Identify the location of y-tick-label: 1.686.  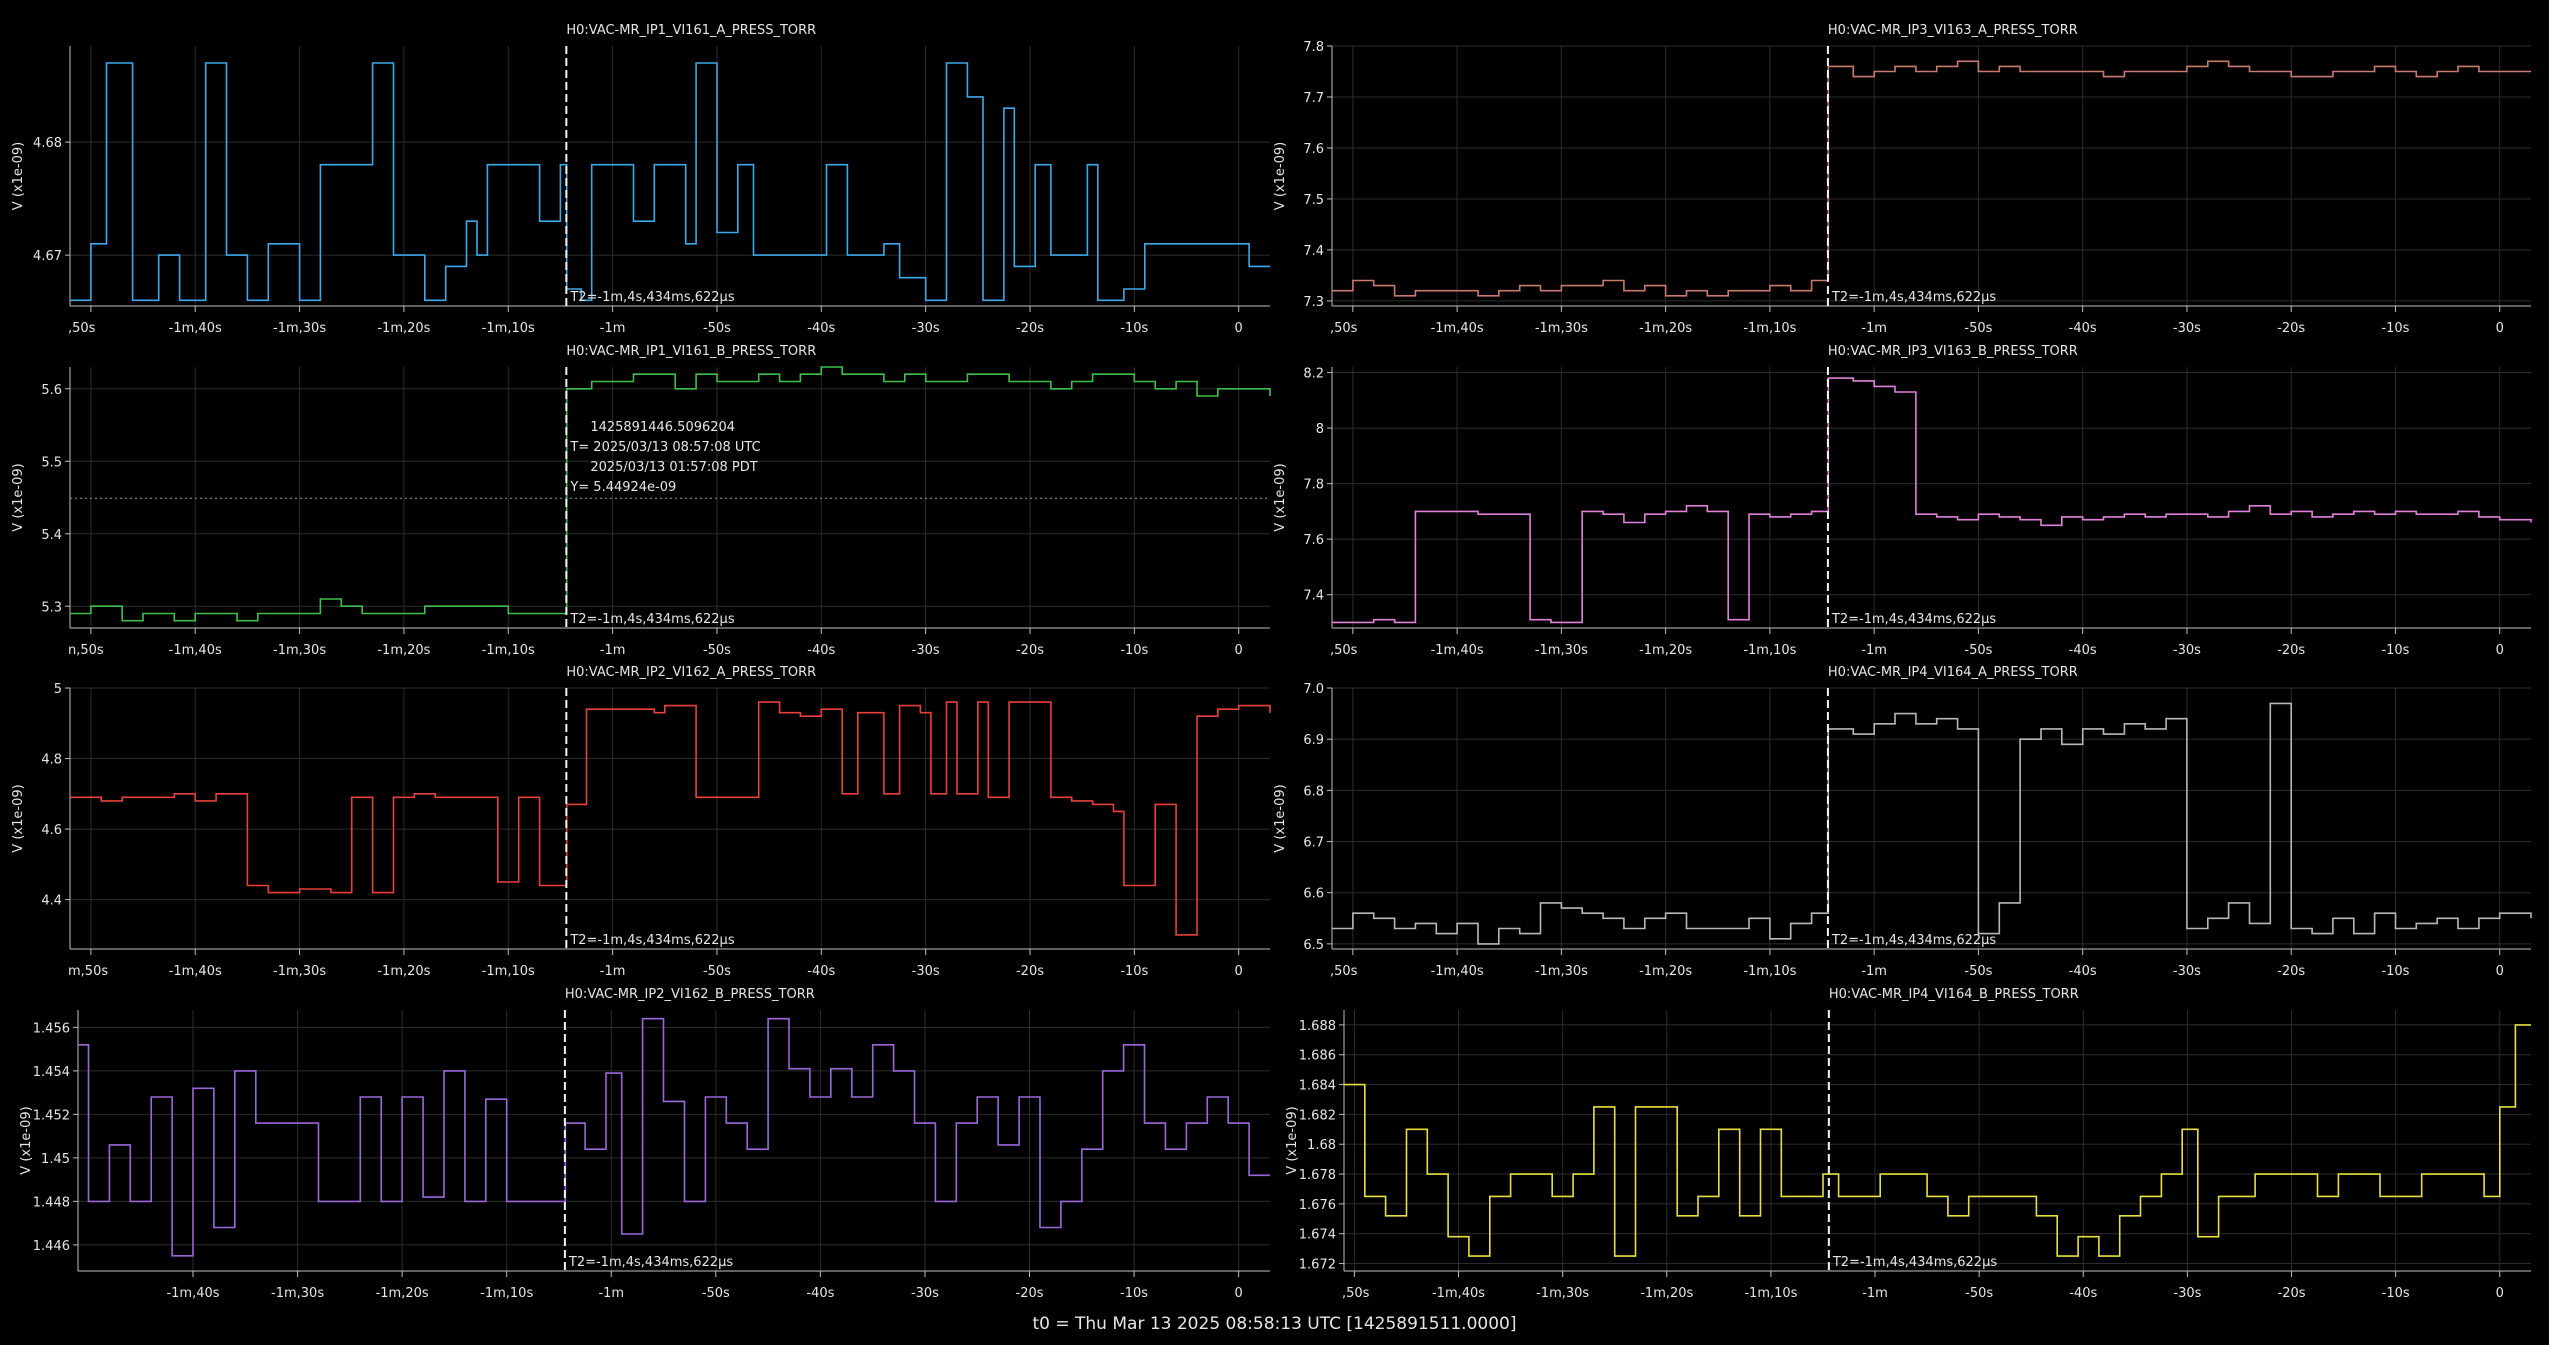
(1317, 1056).